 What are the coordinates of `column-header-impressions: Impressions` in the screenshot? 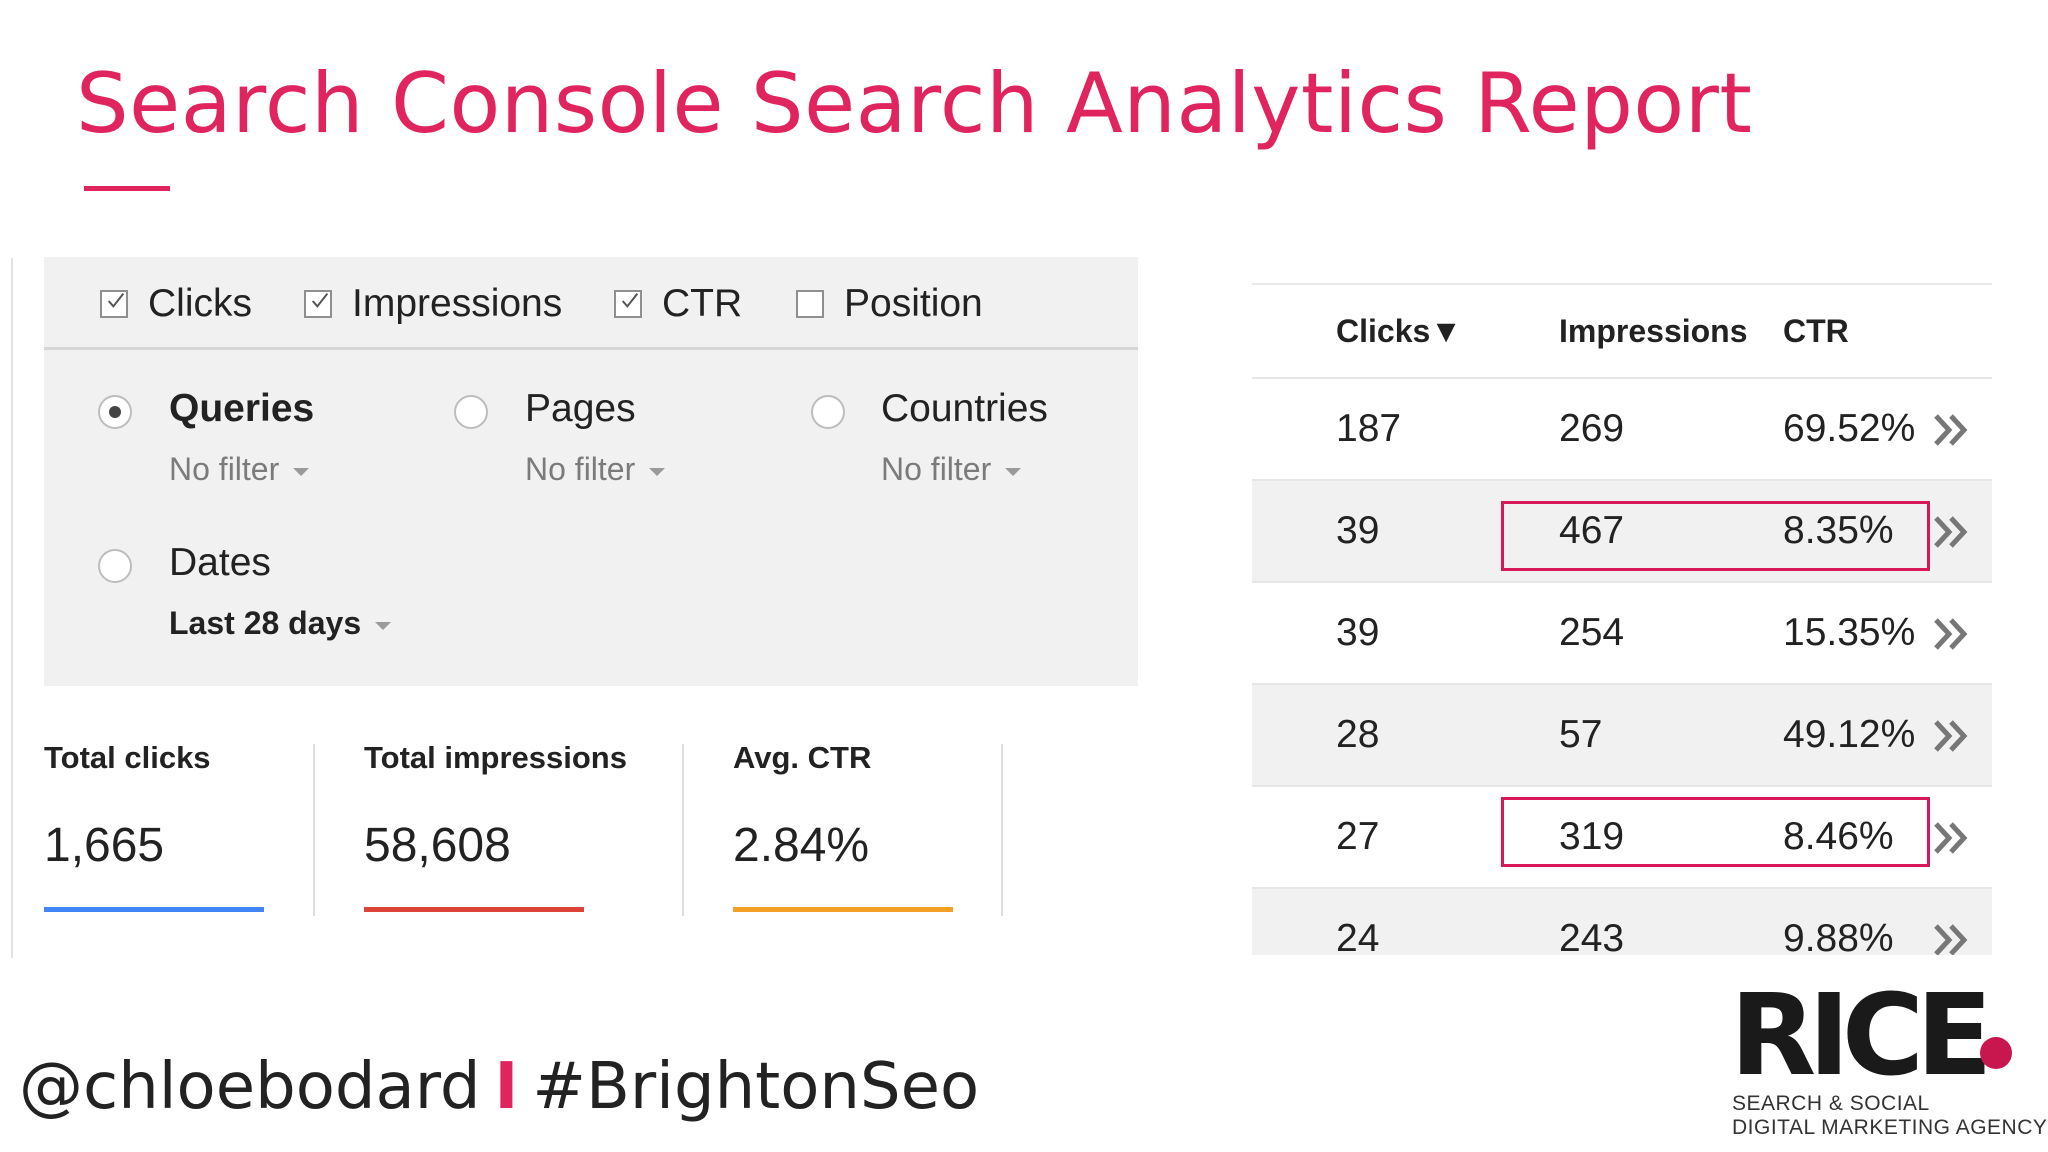 It's located at (1653, 331).